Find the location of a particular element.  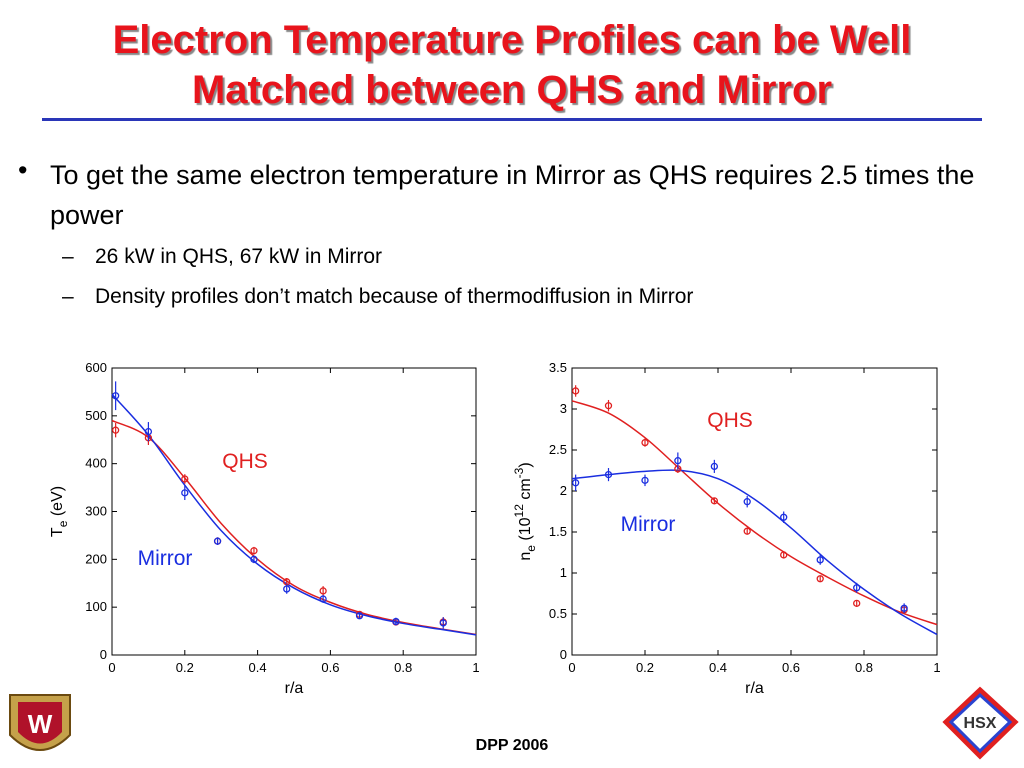

uw-logo: W is located at coordinates (40, 722).